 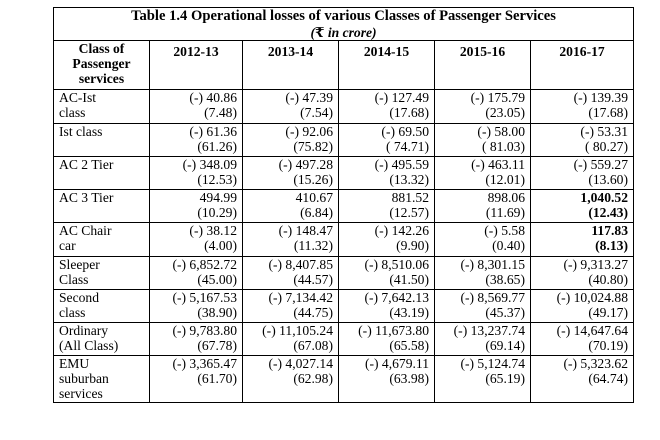 What do you see at coordinates (290, 339) in the screenshot?
I see `value-cell: (-) 11,105.24 (67.08)` at bounding box center [290, 339].